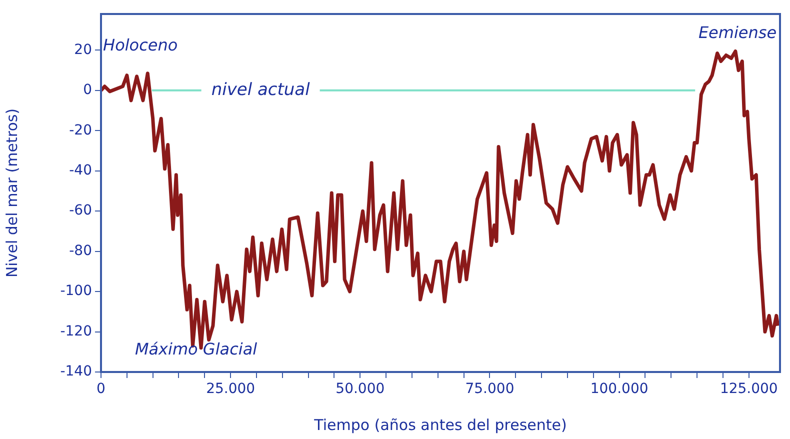 This screenshot has height=439, width=790. What do you see at coordinates (87, 90) in the screenshot?
I see `y-tick-label: 0` at bounding box center [87, 90].